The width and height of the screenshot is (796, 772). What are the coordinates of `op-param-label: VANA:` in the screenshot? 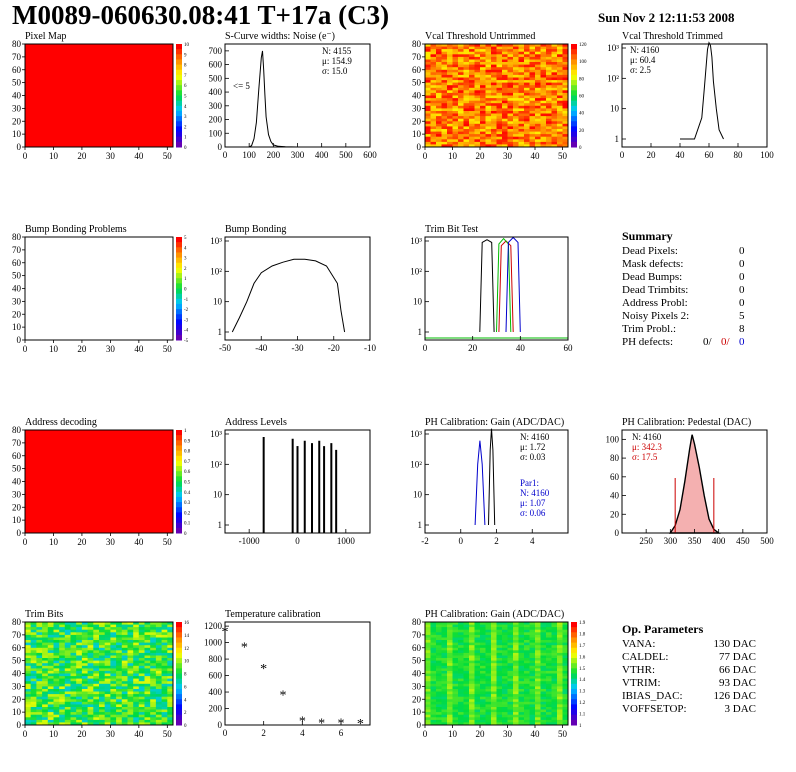 It's located at (639, 644).